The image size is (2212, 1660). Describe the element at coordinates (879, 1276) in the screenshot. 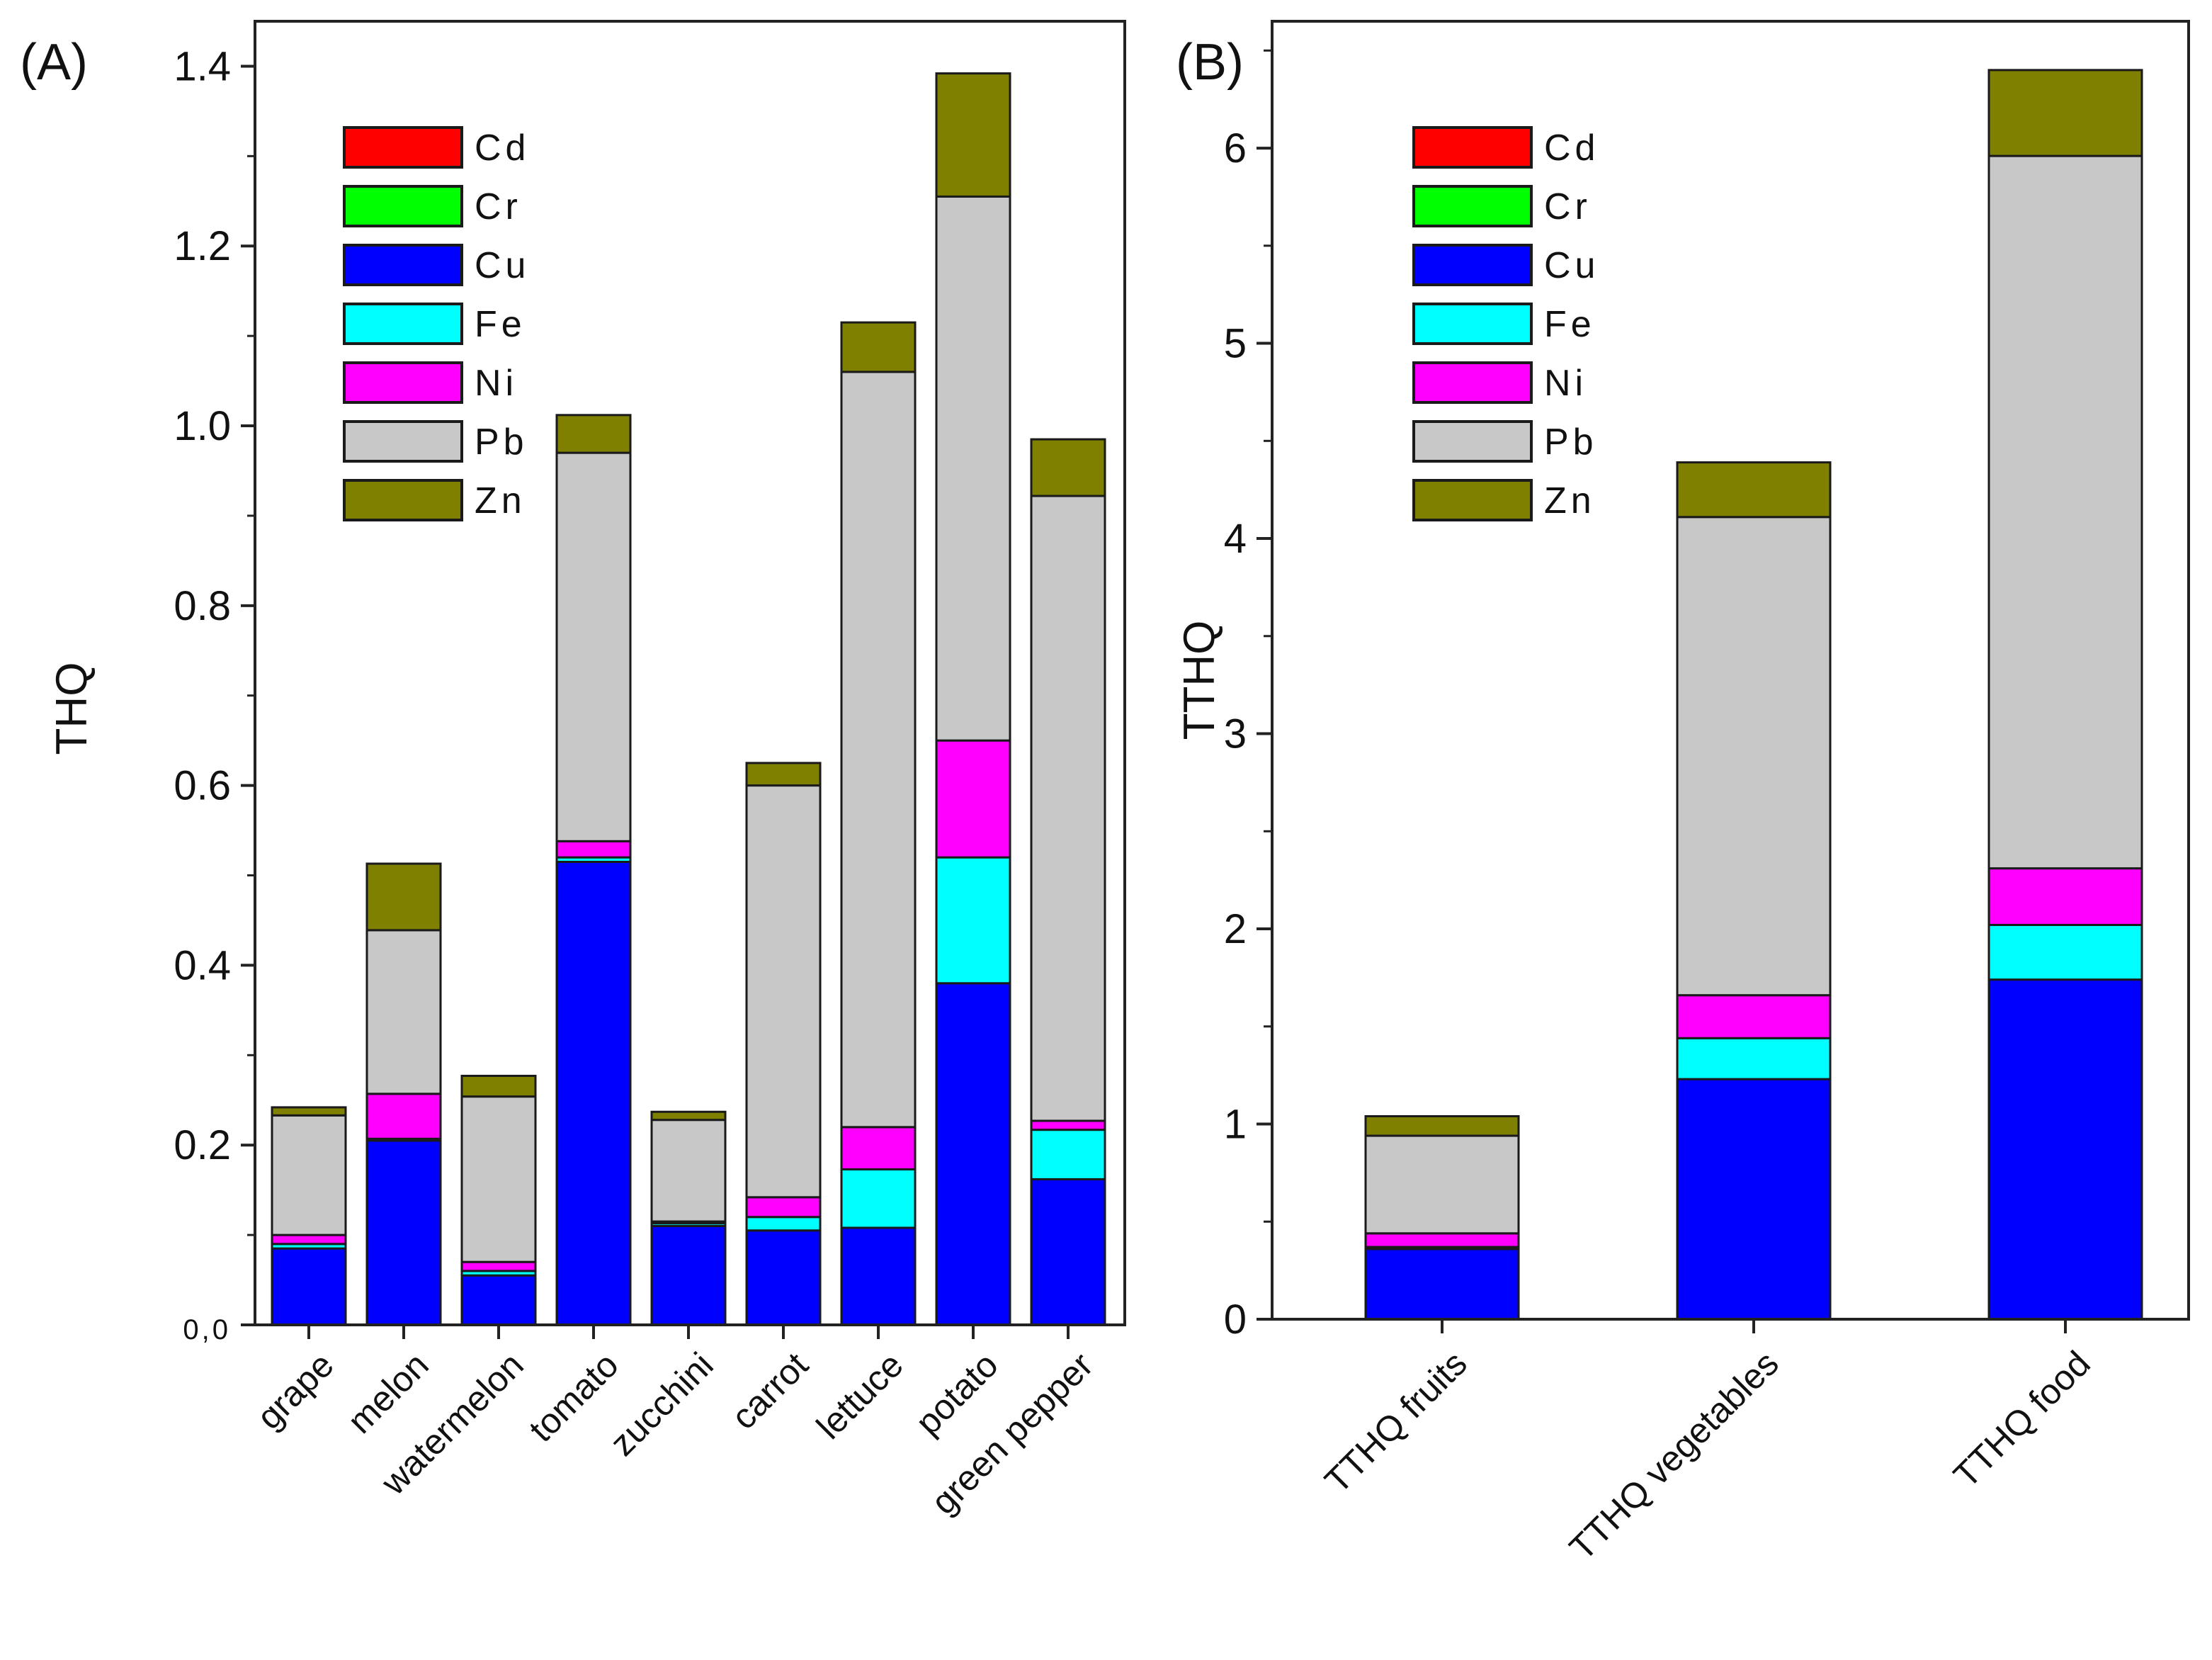

I see `bar-segment-cu-lettuce` at that location.